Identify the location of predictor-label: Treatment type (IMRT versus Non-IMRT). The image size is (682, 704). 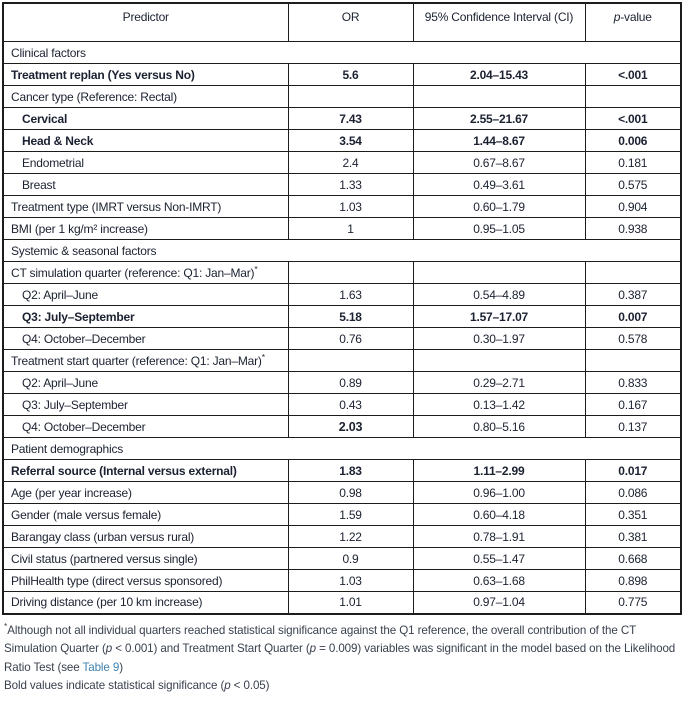
(145, 206).